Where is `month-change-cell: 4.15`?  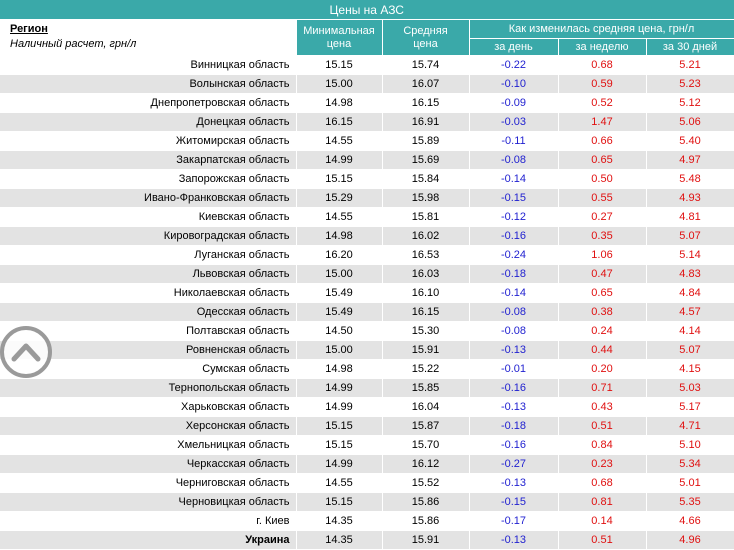 month-change-cell: 4.15 is located at coordinates (690, 369).